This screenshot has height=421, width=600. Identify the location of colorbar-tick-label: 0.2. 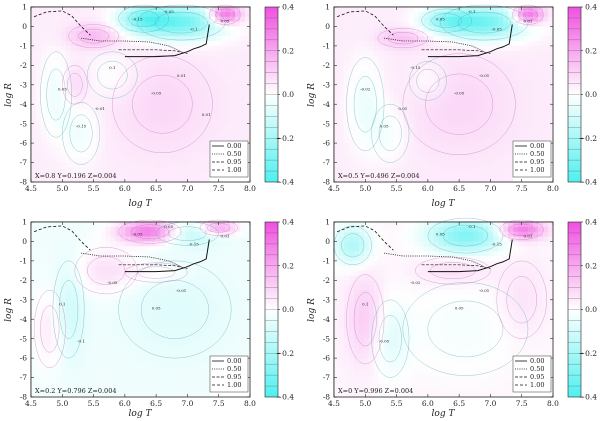
(288, 50).